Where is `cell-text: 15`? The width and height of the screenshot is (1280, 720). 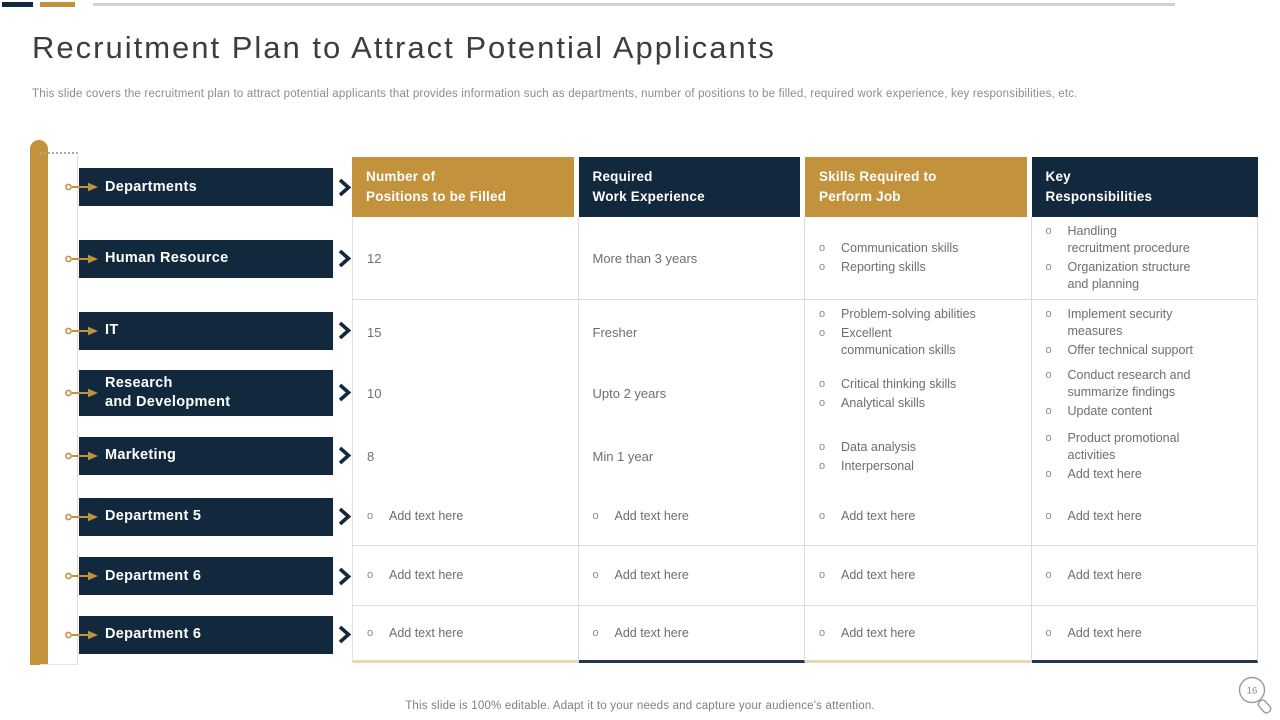 cell-text: 15 is located at coordinates (374, 332).